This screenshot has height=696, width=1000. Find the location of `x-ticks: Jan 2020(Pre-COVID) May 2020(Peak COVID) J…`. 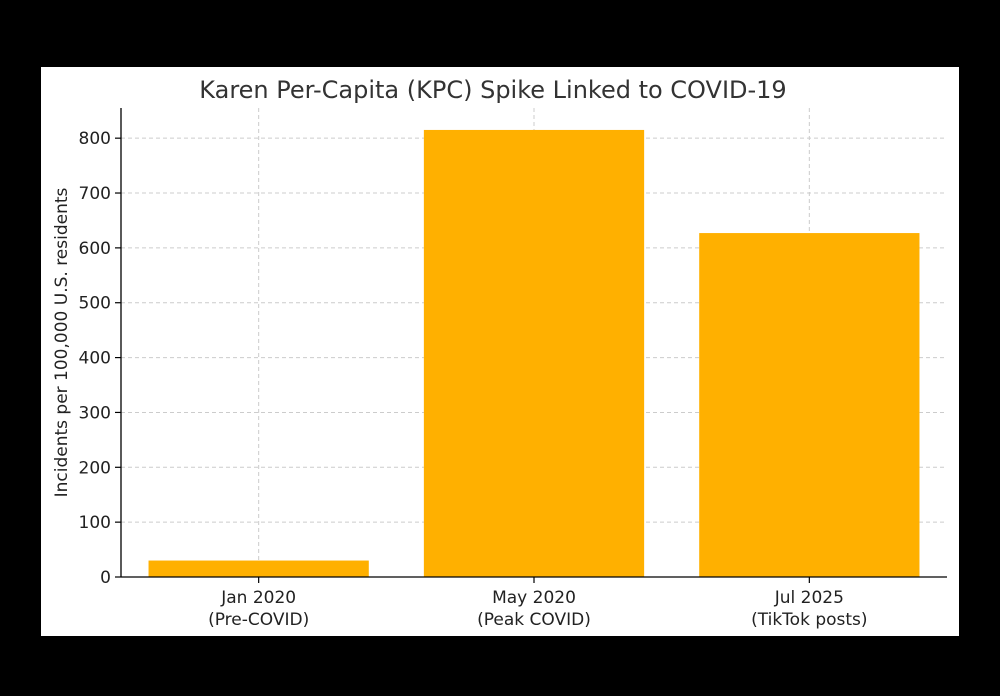

x-ticks: Jan 2020(Pre-COVID) May 2020(Peak COVID) J… is located at coordinates (538, 603).